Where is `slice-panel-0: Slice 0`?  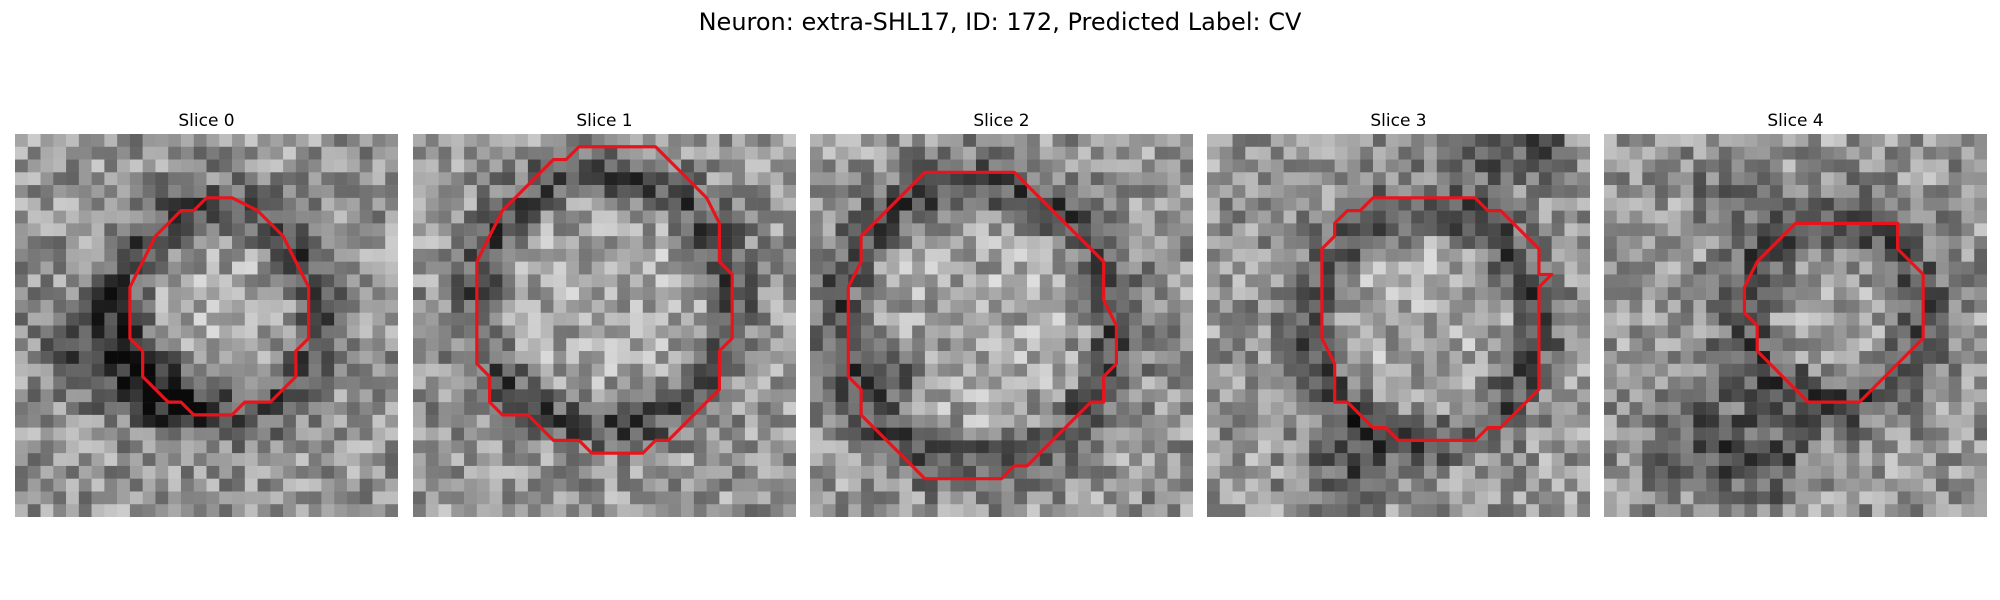
slice-panel-0: Slice 0 is located at coordinates (206, 313).